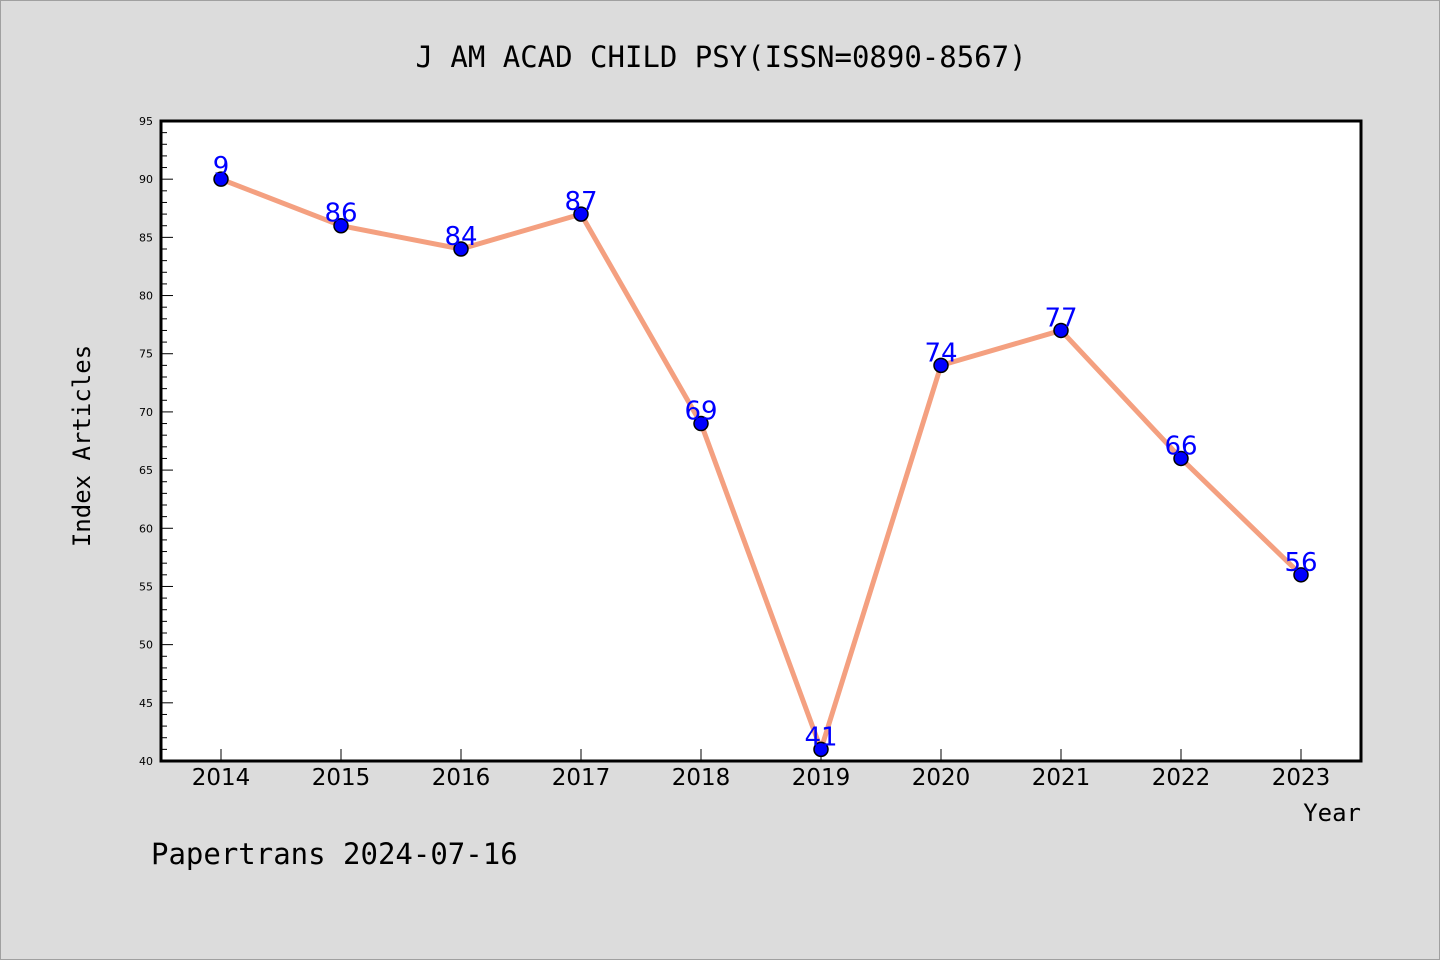 The image size is (1440, 960). What do you see at coordinates (146, 237) in the screenshot?
I see `y-tick-label: 85` at bounding box center [146, 237].